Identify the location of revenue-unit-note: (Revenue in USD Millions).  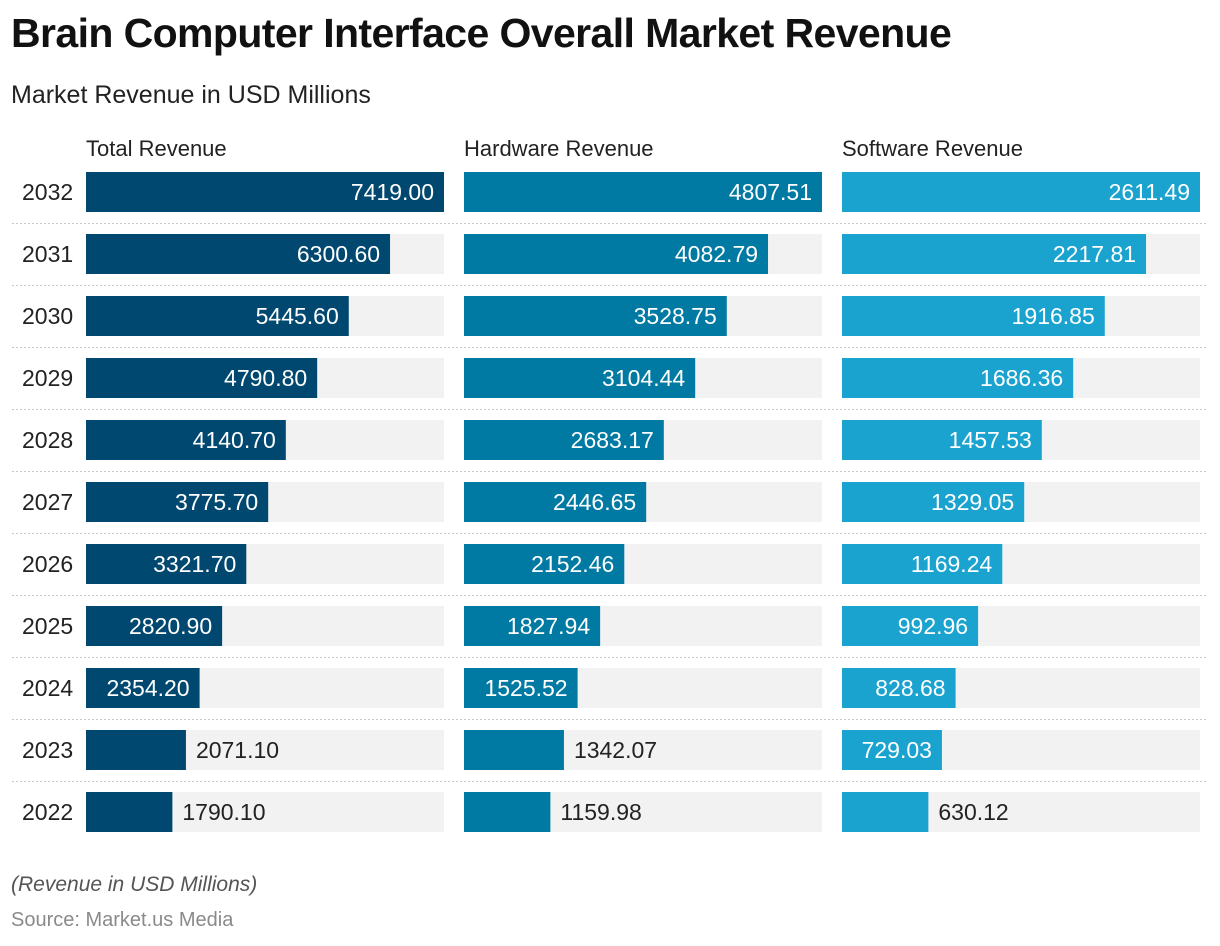
(134, 884).